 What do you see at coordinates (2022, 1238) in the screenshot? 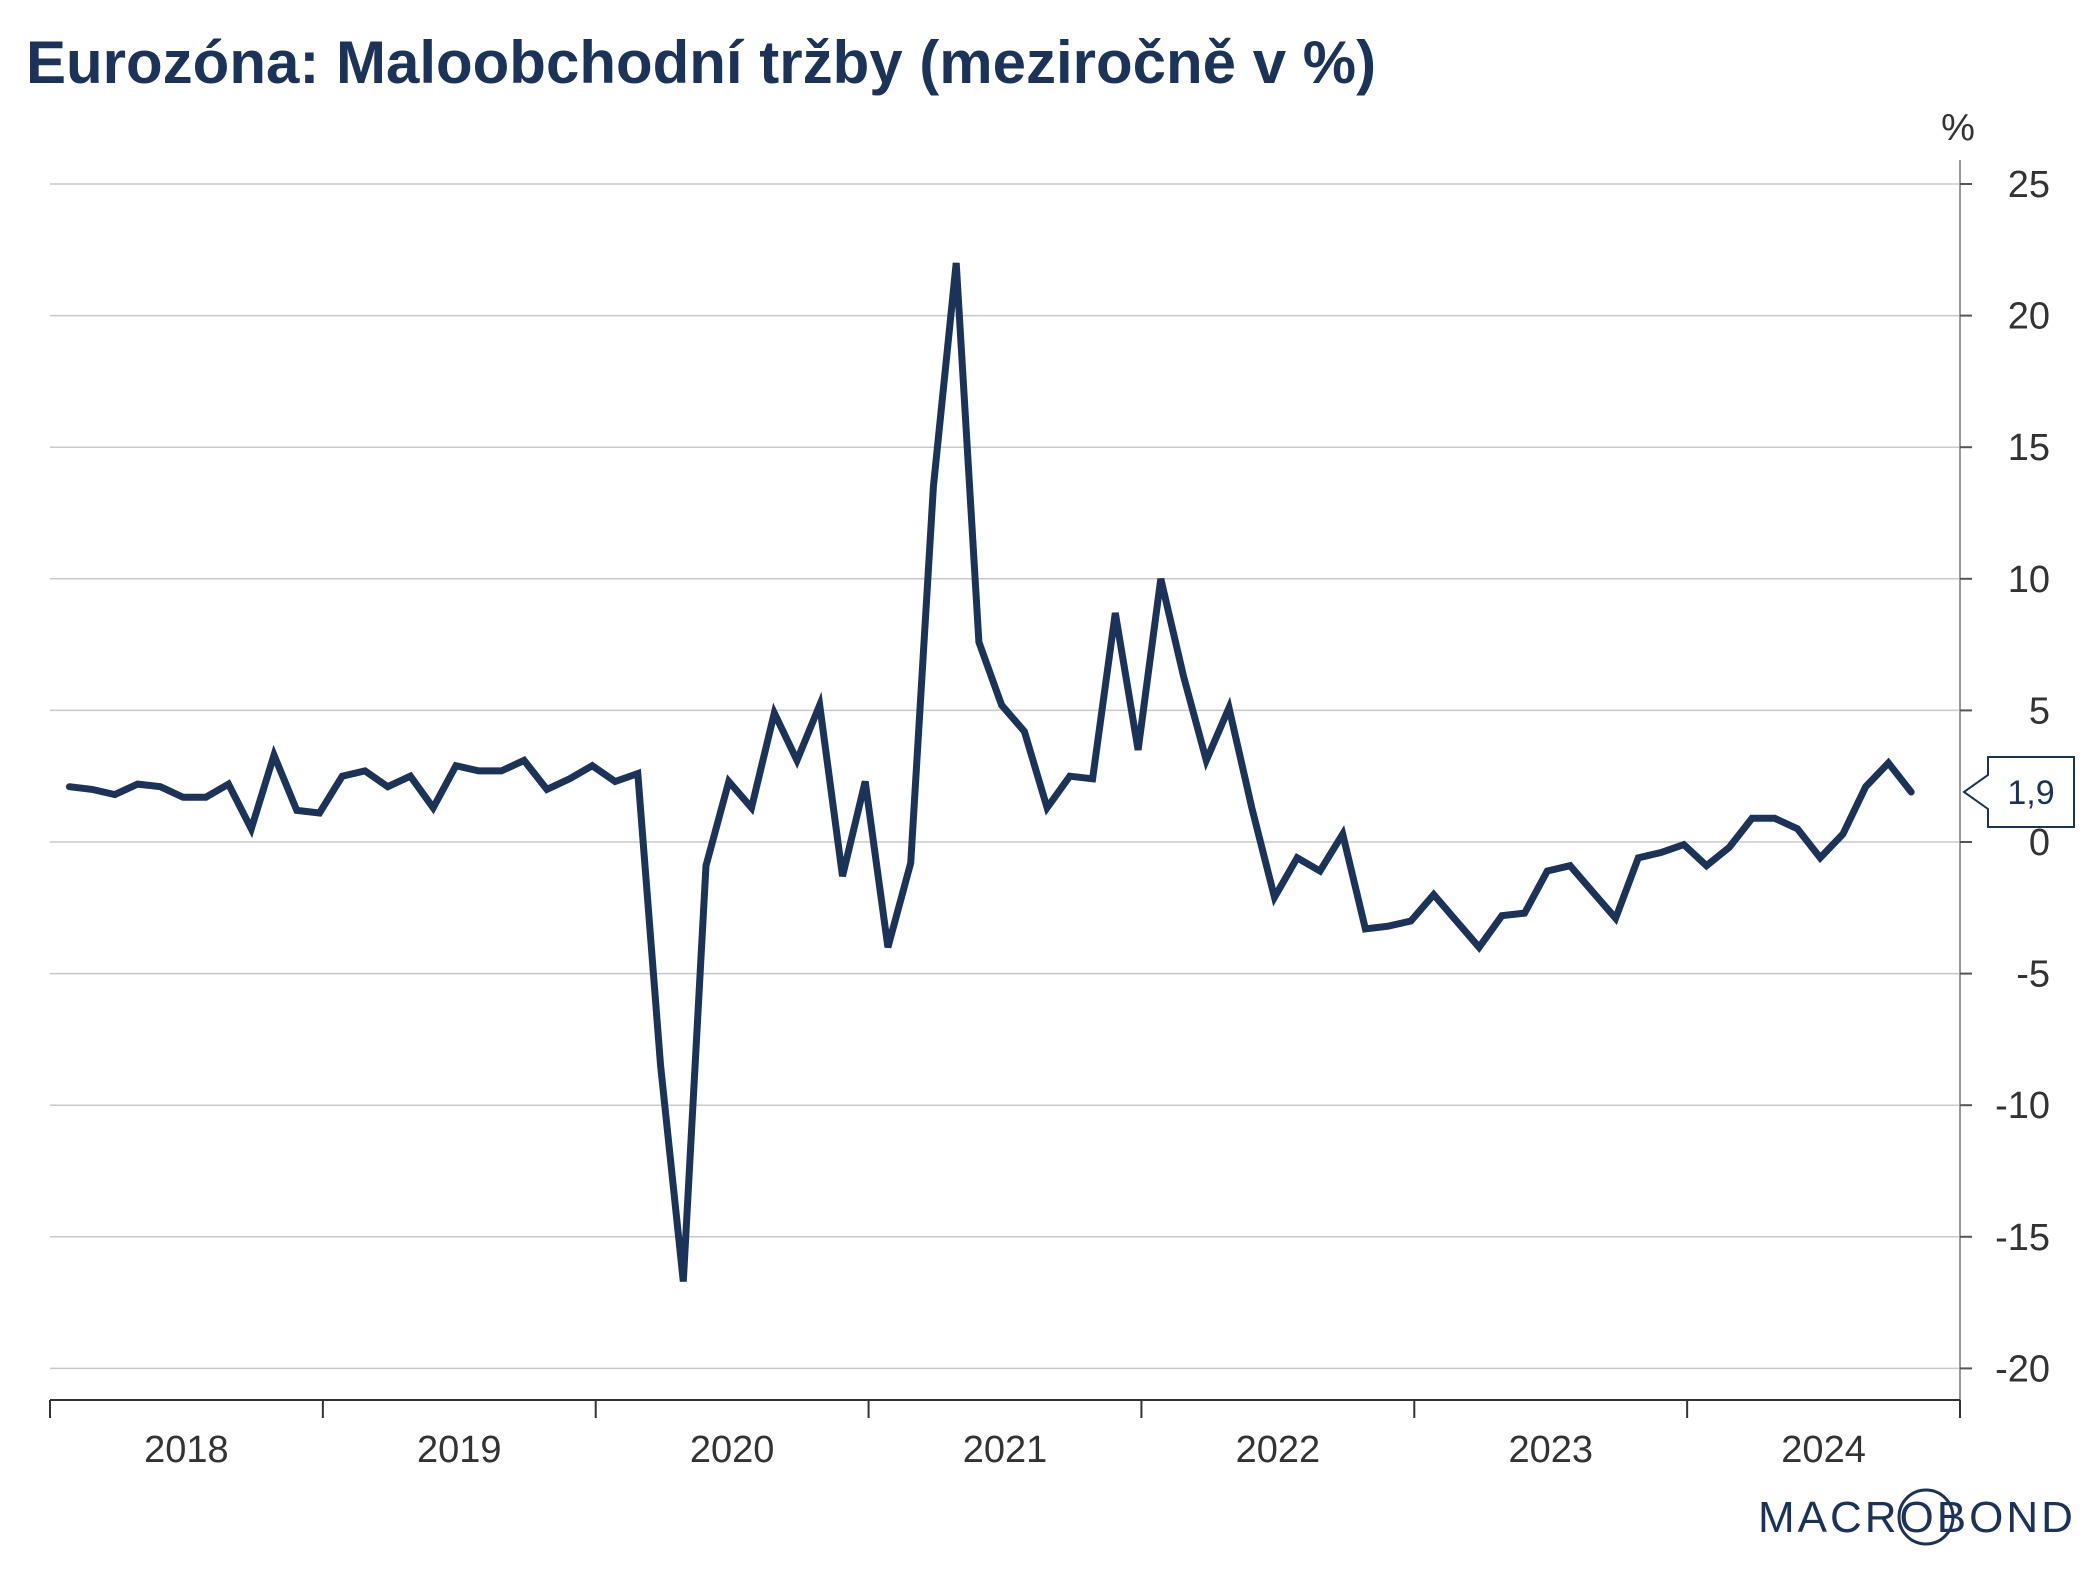
I see `y-tick-label: -15` at bounding box center [2022, 1238].